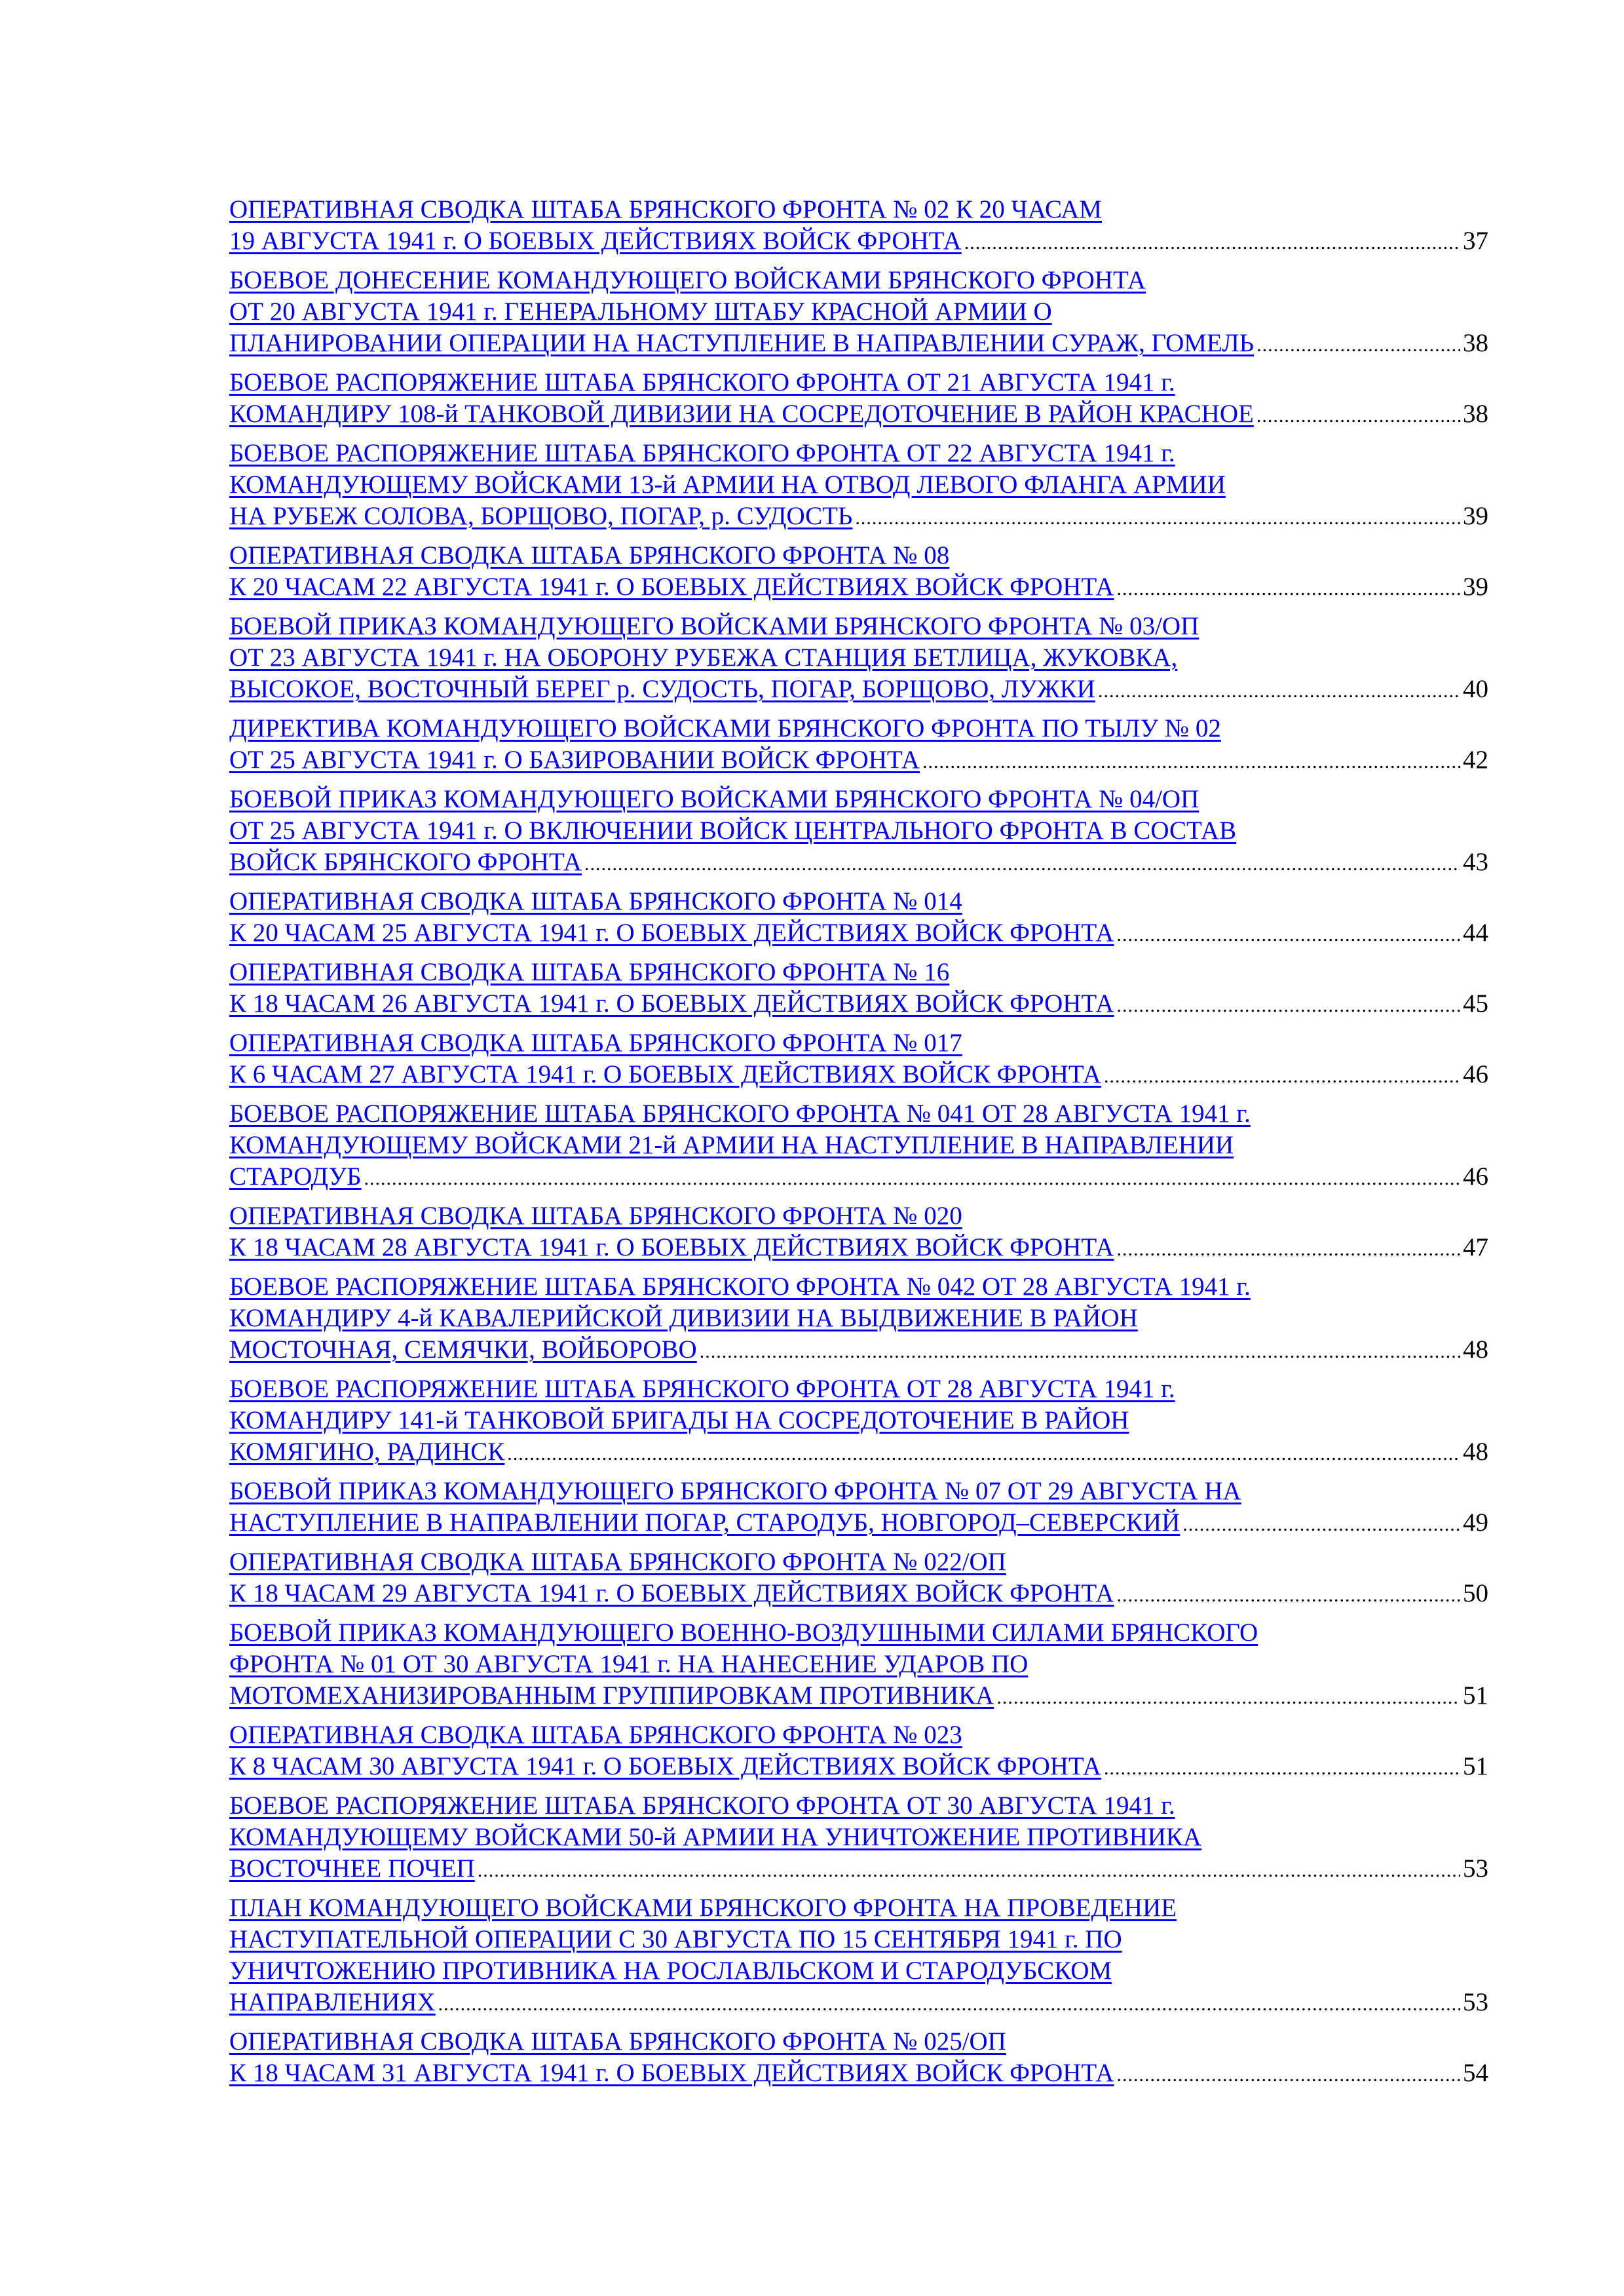  What do you see at coordinates (1475, 760) in the screenshot?
I see `page-number: 42` at bounding box center [1475, 760].